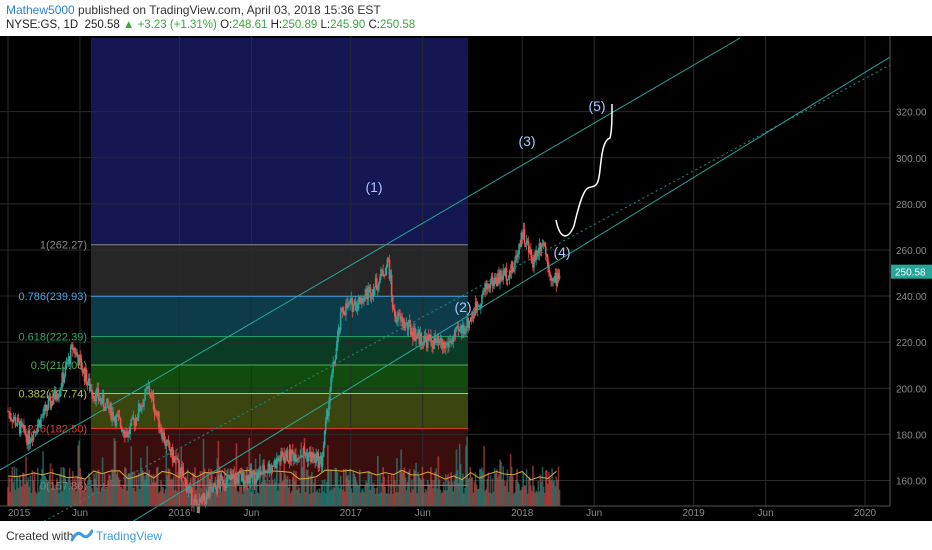 This screenshot has width=932, height=550. I want to click on tradingview-logo-icon, so click(82, 535).